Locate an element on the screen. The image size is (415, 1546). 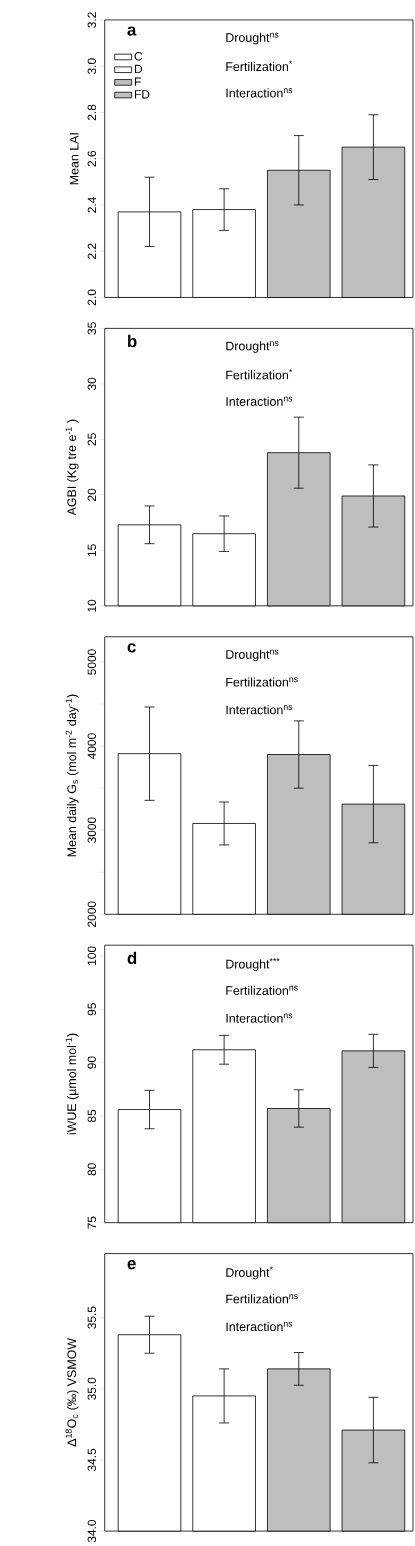
y-tick-label: 100 is located at coordinates (92, 955).